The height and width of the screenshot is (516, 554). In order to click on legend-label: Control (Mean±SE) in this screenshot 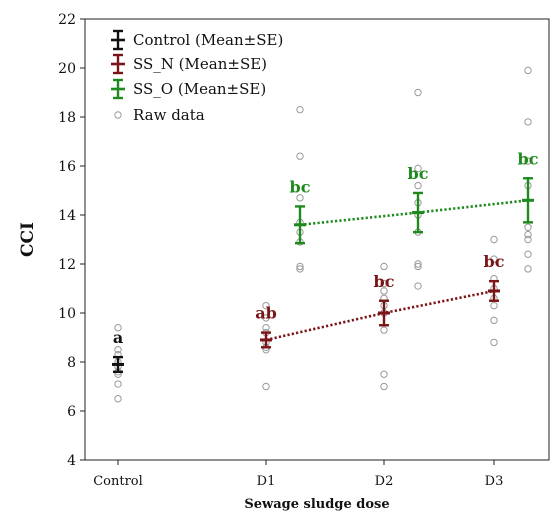, I will do `click(208, 40)`.